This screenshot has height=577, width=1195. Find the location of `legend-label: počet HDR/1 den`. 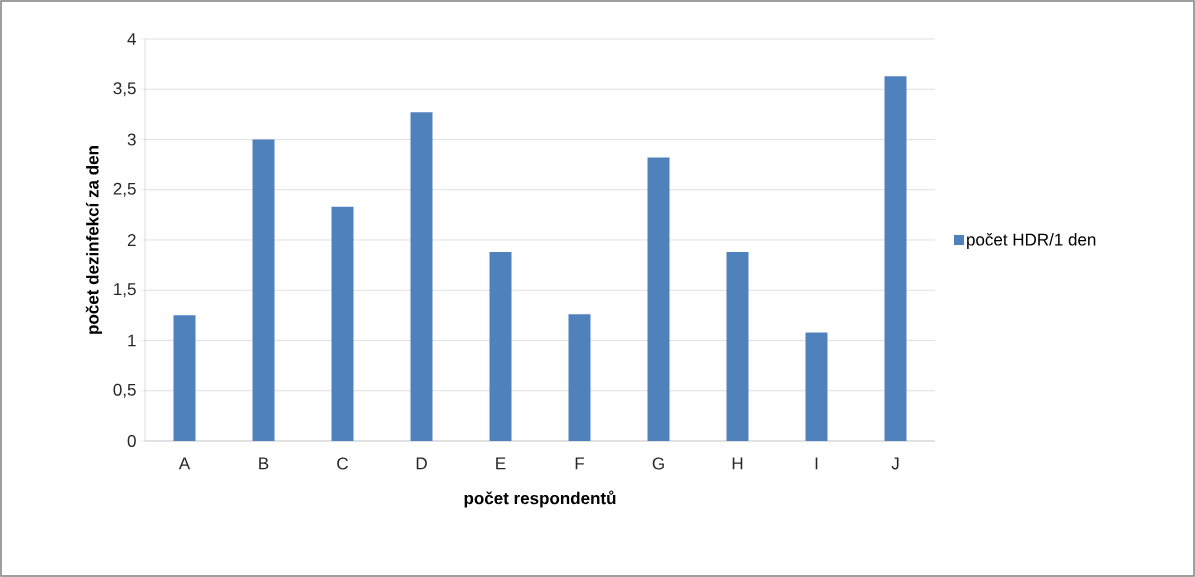

legend-label: počet HDR/1 den is located at coordinates (1031, 241).